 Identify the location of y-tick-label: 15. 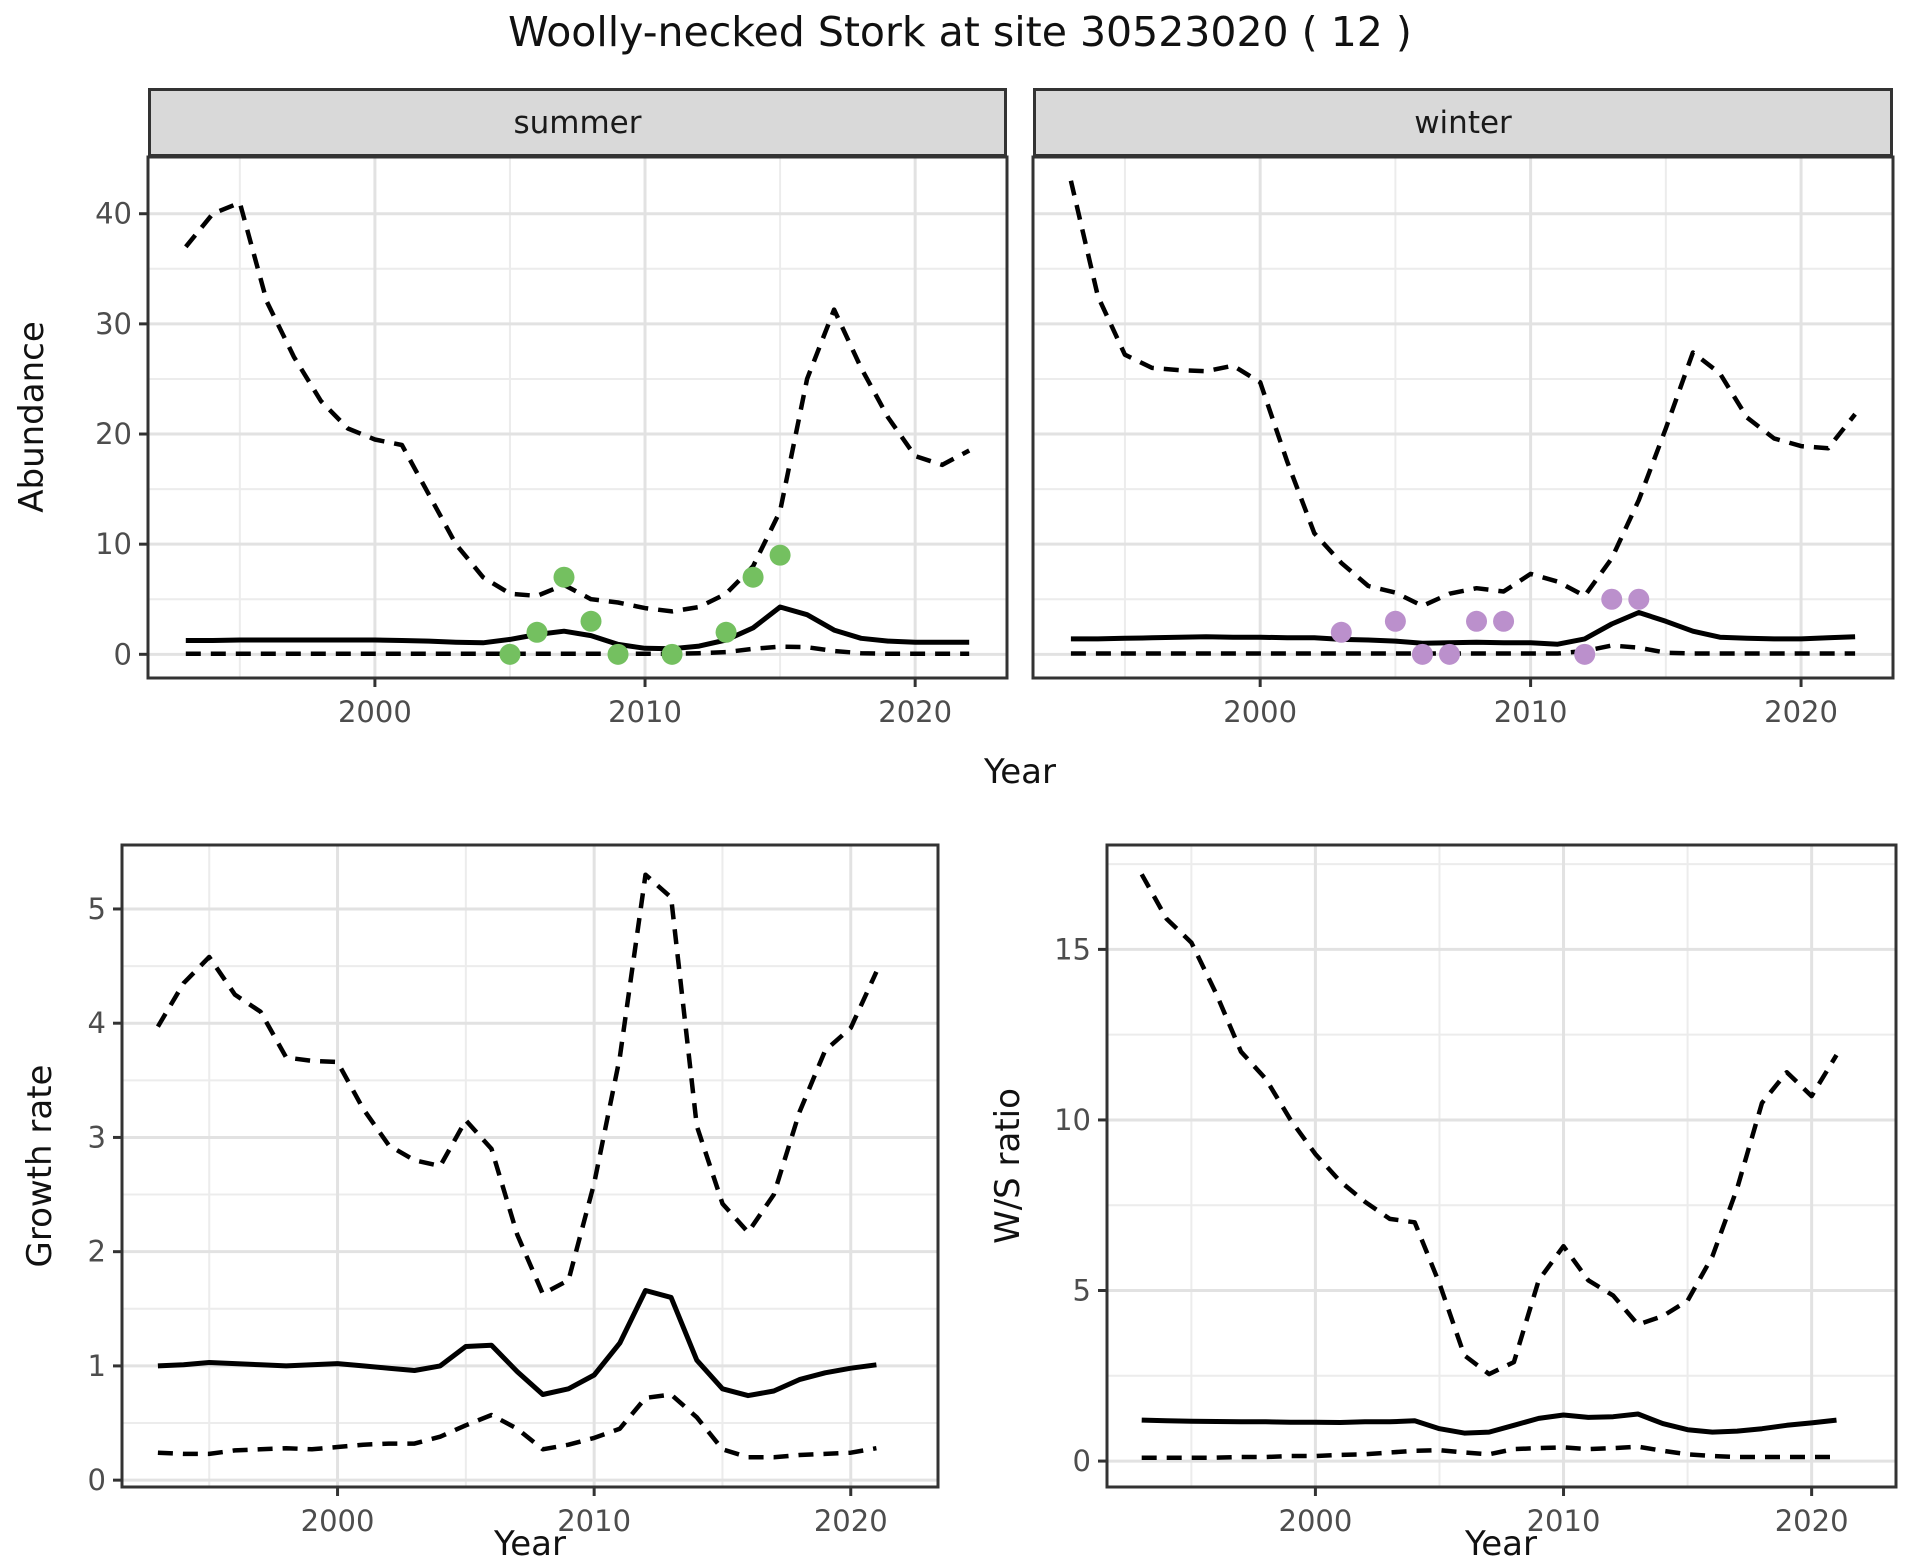
(1072, 949).